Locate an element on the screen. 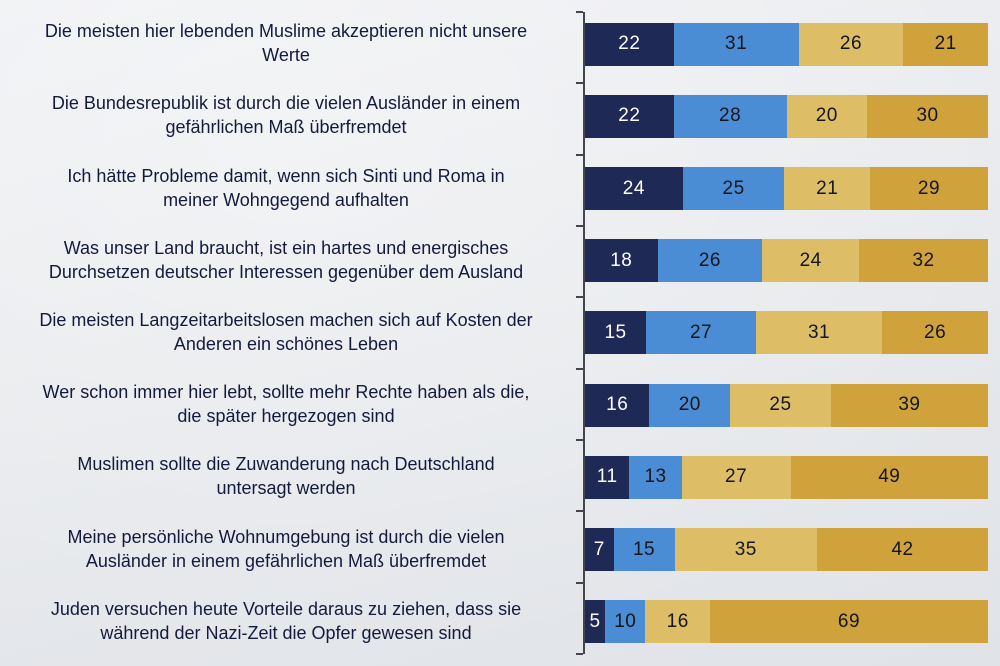  value-label: 25 is located at coordinates (780, 405).